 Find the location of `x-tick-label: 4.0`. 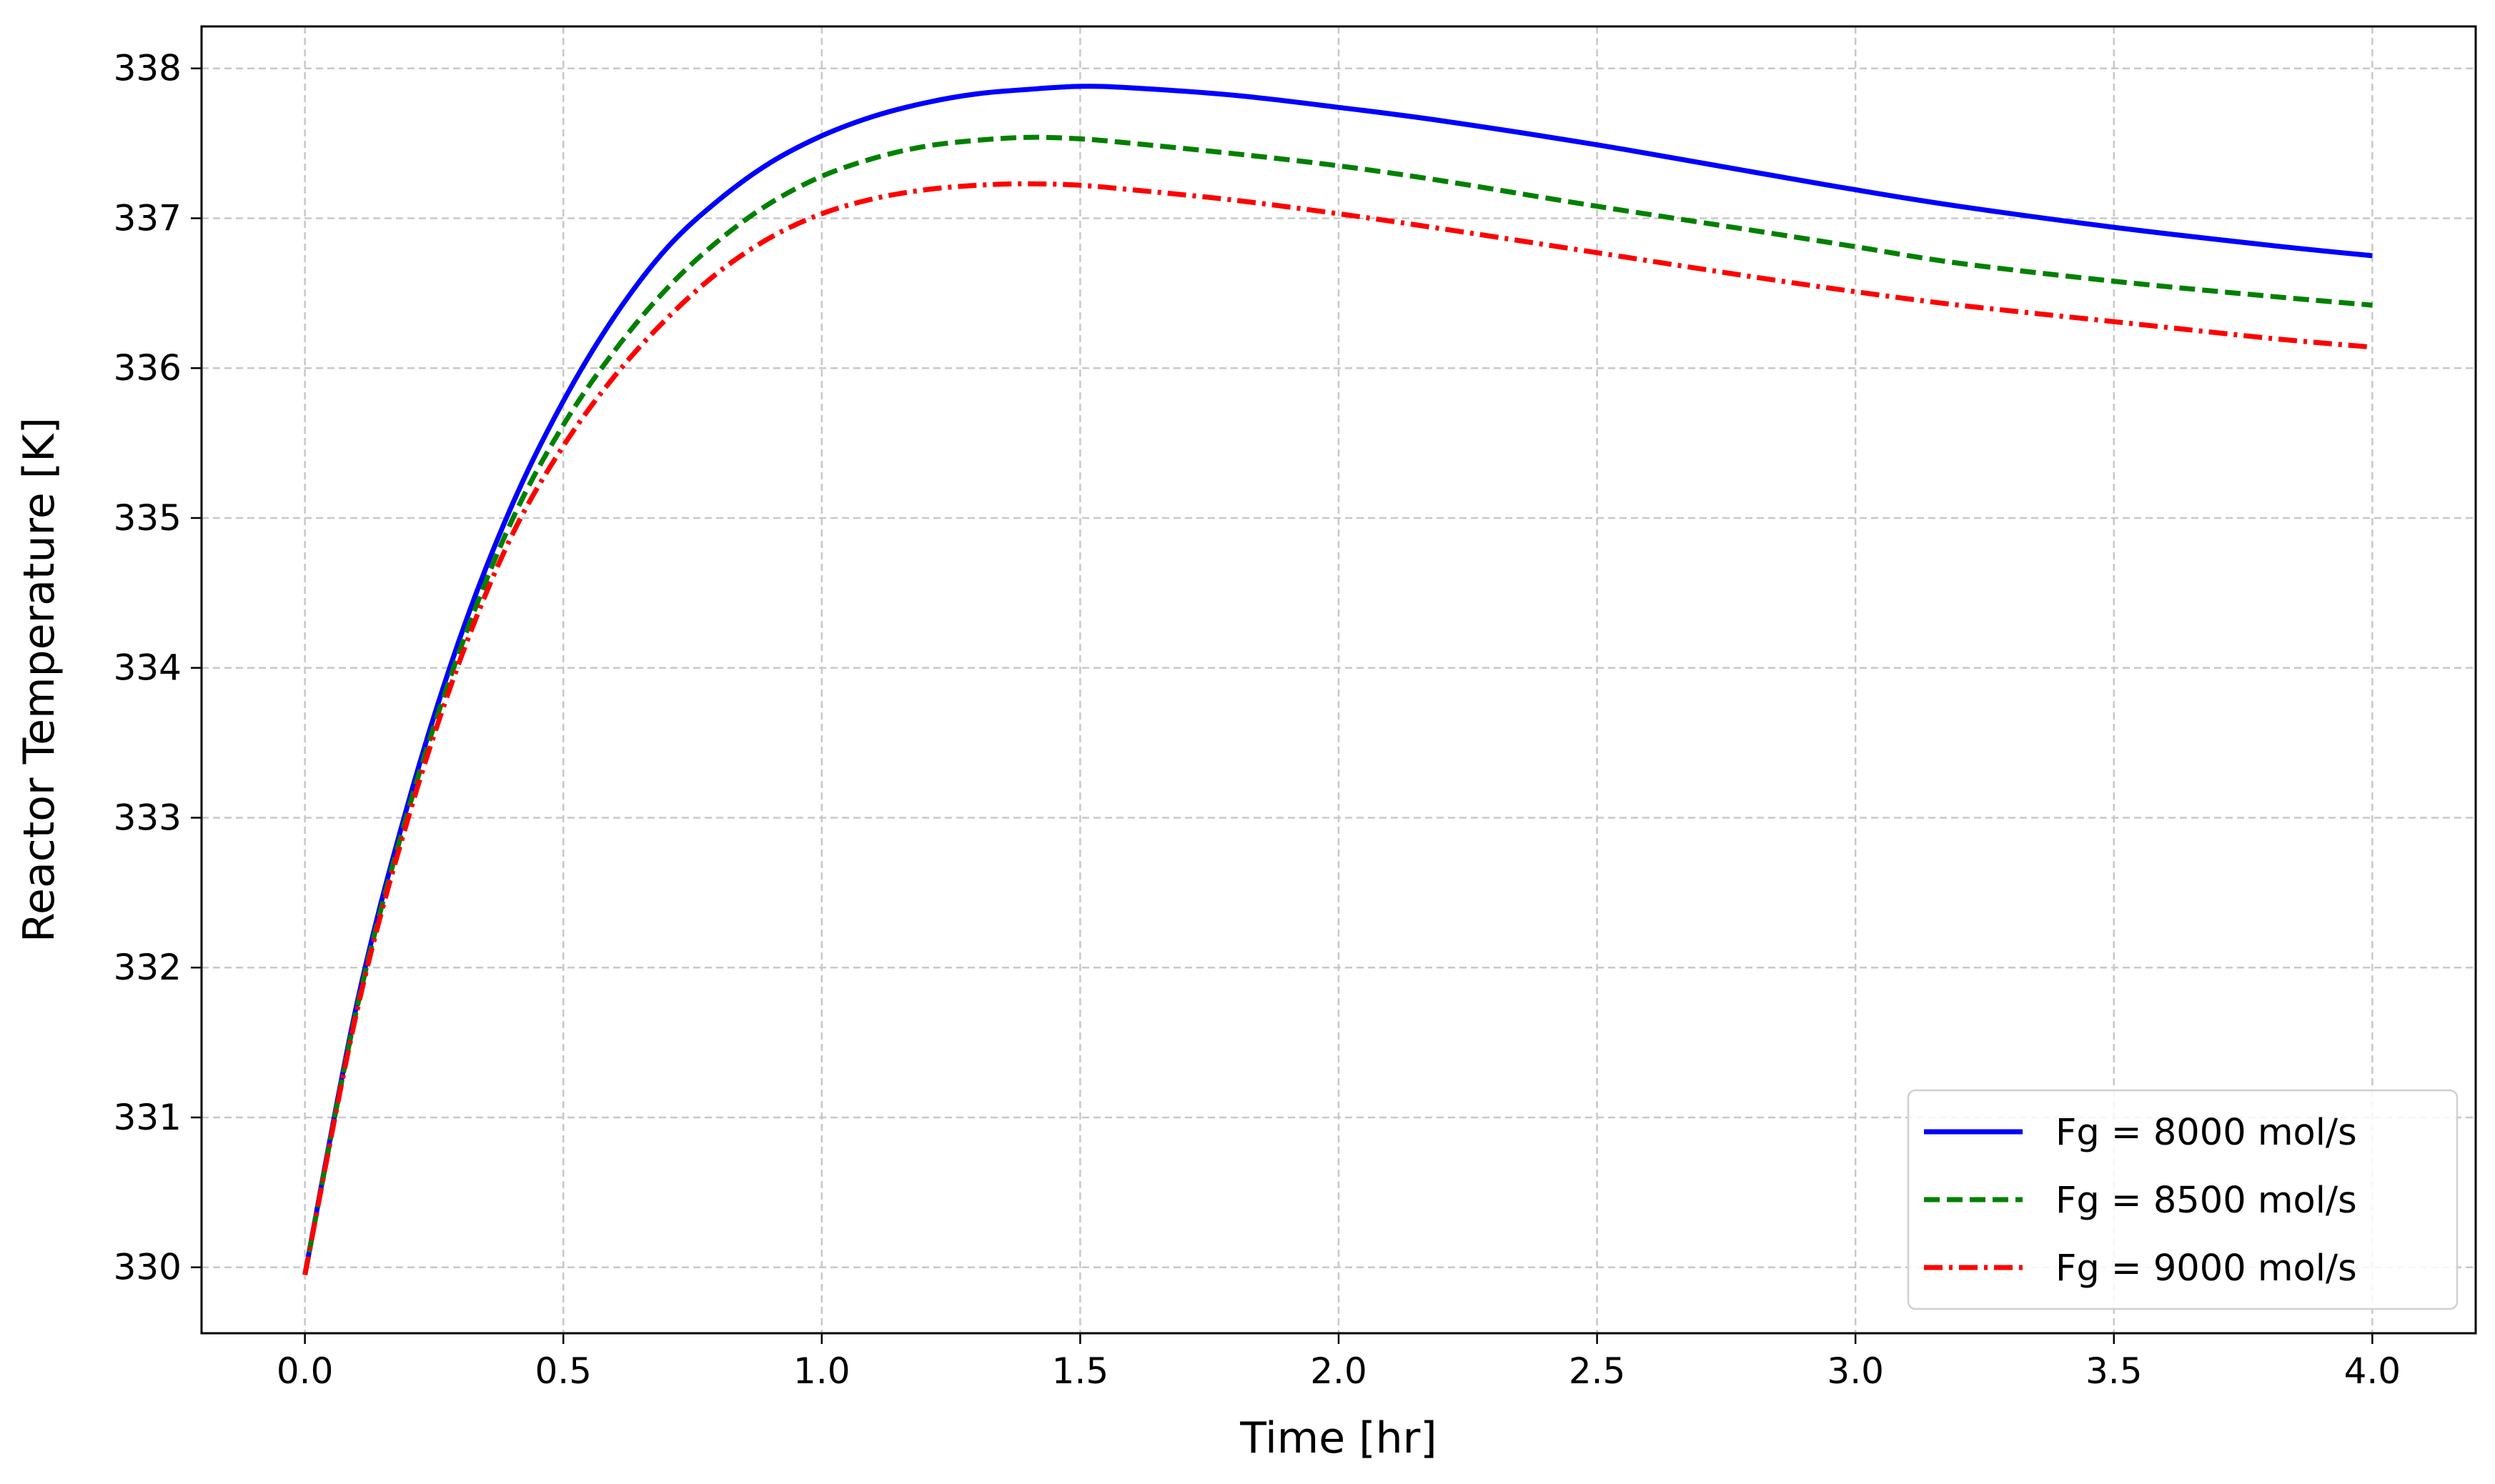

x-tick-label: 4.0 is located at coordinates (2372, 1371).